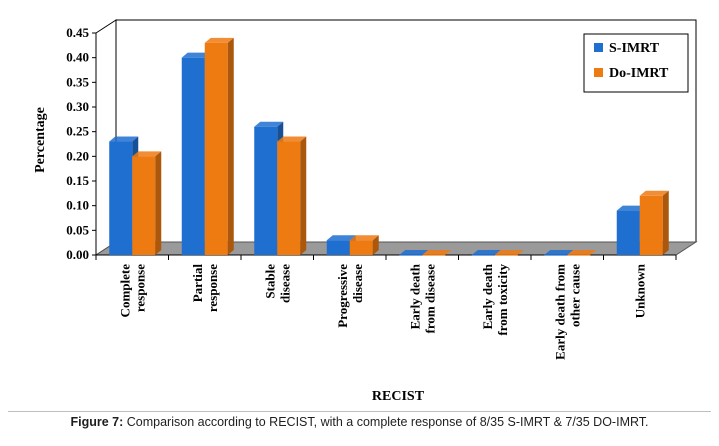 Image resolution: width=719 pixels, height=446 pixels. I want to click on caption-label: Figure 7:, so click(97, 422).